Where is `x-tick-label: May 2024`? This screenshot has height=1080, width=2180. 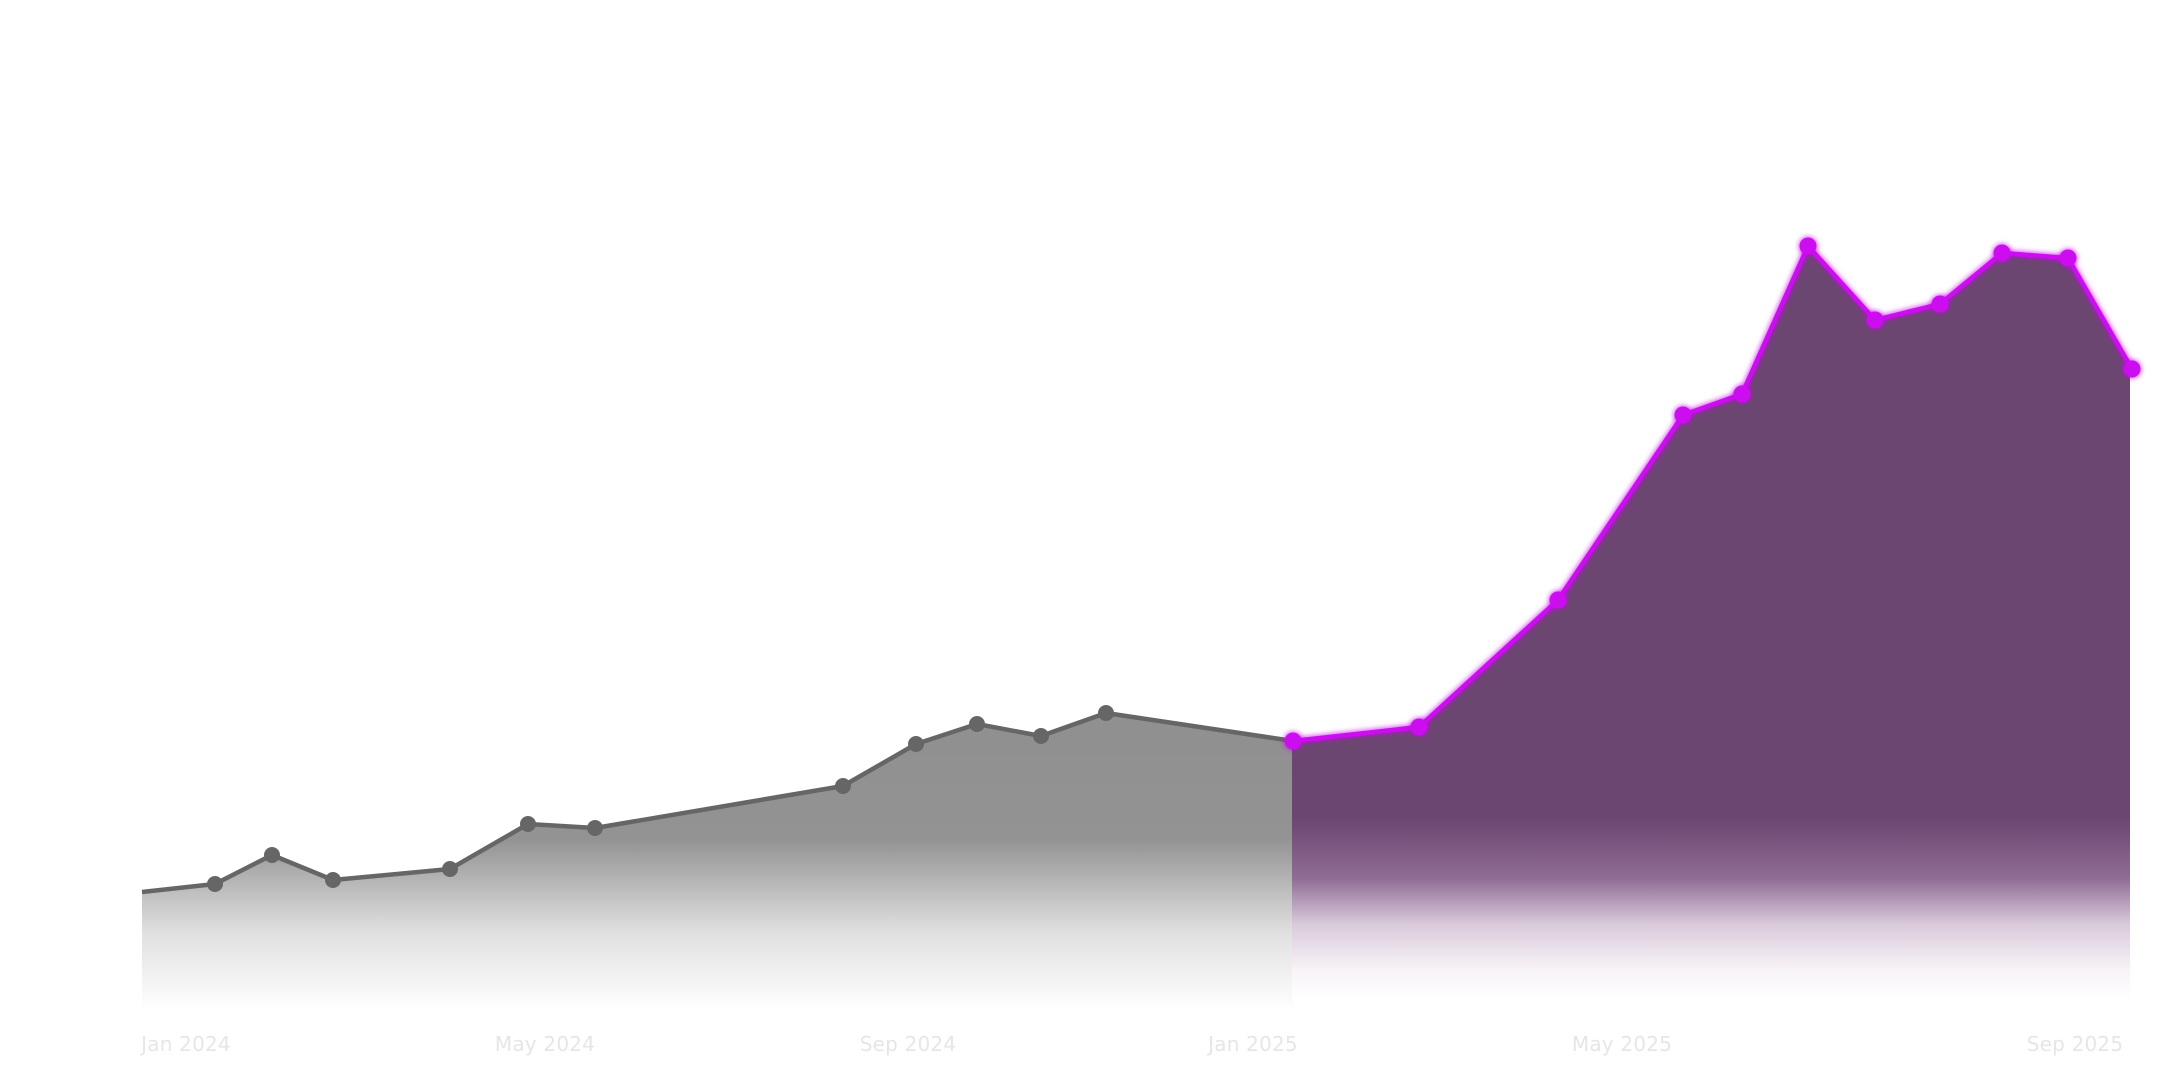
x-tick-label: May 2024 is located at coordinates (545, 1044).